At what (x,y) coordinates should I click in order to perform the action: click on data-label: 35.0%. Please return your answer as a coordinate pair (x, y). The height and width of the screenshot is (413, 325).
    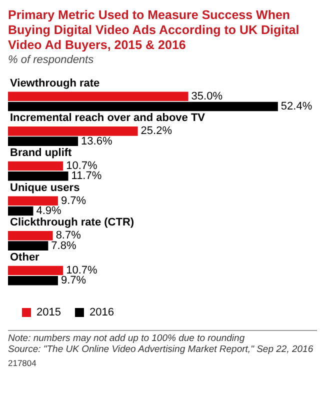
    Looking at the image, I should click on (207, 96).